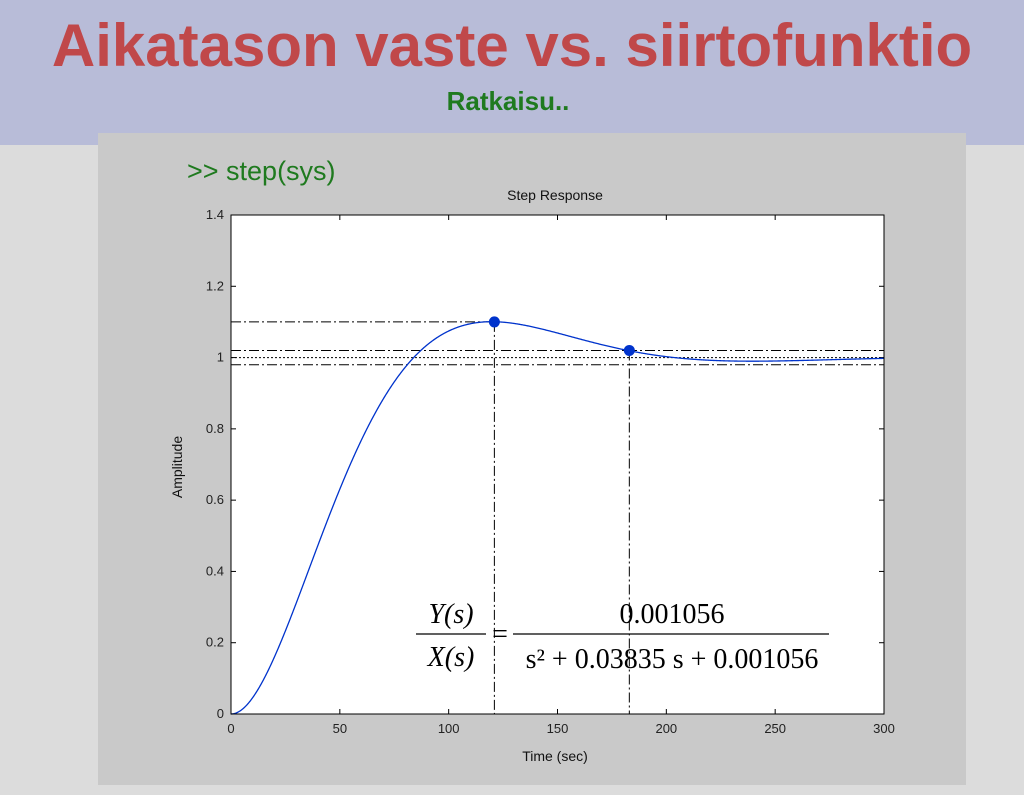 Image resolution: width=1024 pixels, height=795 pixels. I want to click on y-tick-label: 1, so click(220, 357).